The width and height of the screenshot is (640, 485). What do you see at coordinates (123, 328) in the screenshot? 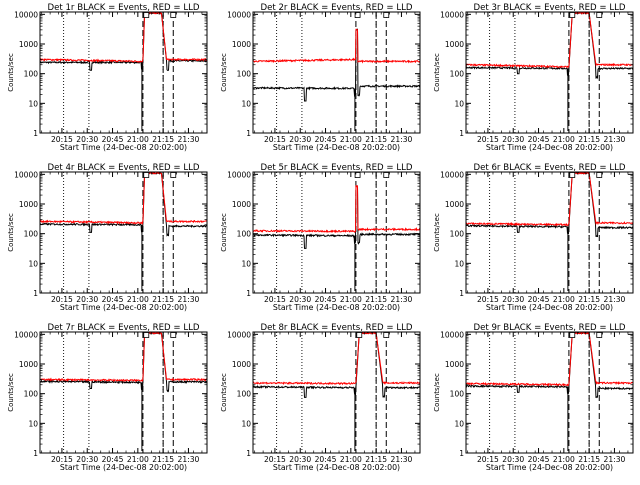
I see `panel-title: Det 7r BLACK = Events, RED = LLD` at bounding box center [123, 328].